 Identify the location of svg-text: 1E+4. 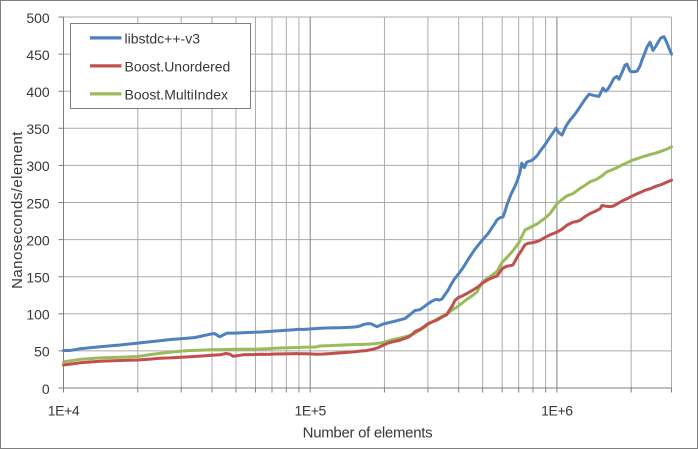
(64, 411).